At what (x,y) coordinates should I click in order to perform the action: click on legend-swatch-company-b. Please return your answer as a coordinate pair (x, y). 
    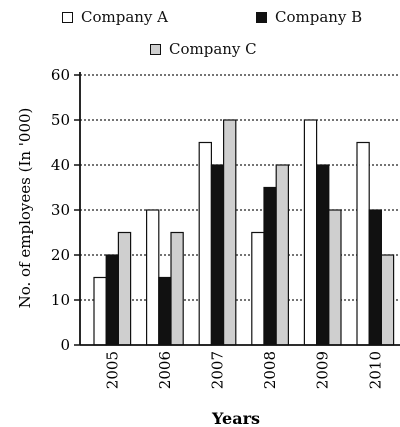
    Looking at the image, I should click on (261, 17).